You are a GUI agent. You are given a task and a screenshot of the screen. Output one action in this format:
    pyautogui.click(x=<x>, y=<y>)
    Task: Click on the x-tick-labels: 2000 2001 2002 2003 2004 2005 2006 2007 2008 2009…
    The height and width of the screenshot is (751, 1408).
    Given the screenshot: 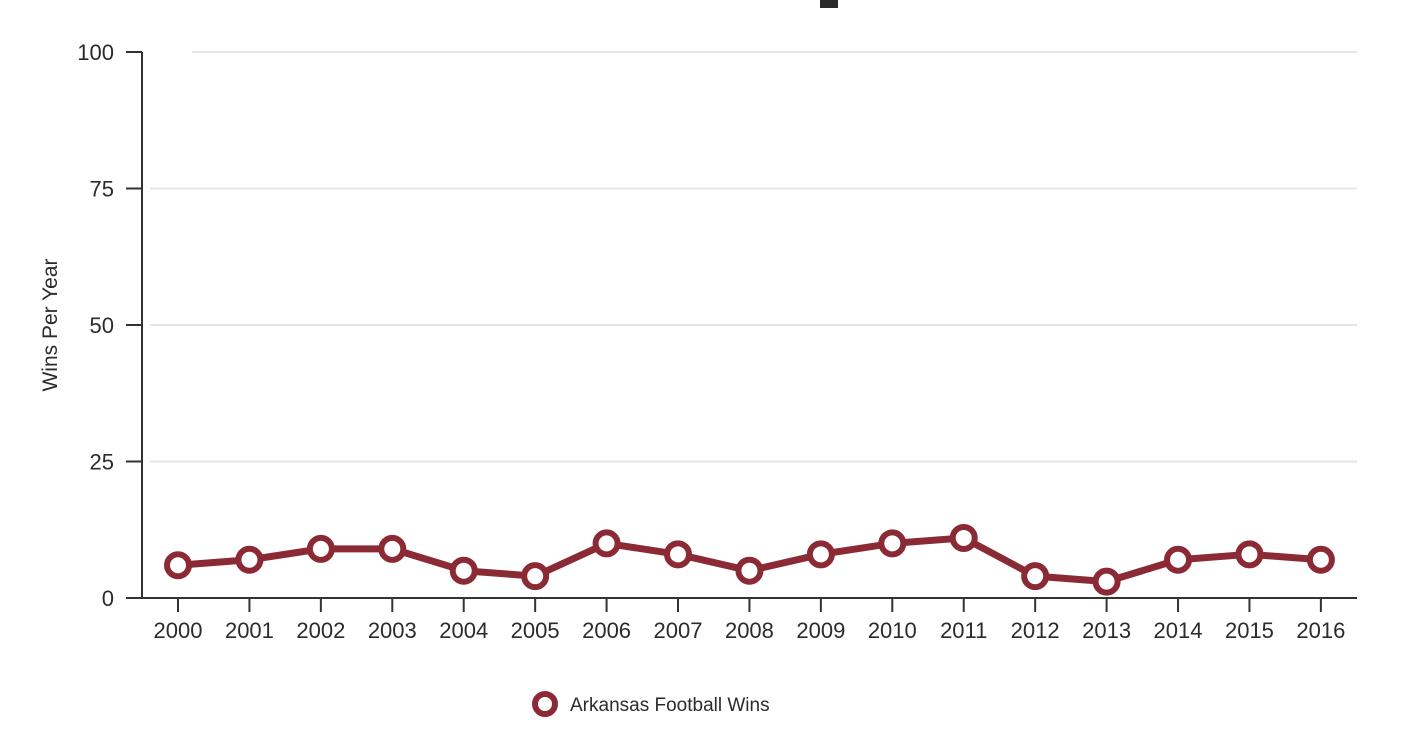 What is the action you would take?
    pyautogui.click(x=750, y=630)
    